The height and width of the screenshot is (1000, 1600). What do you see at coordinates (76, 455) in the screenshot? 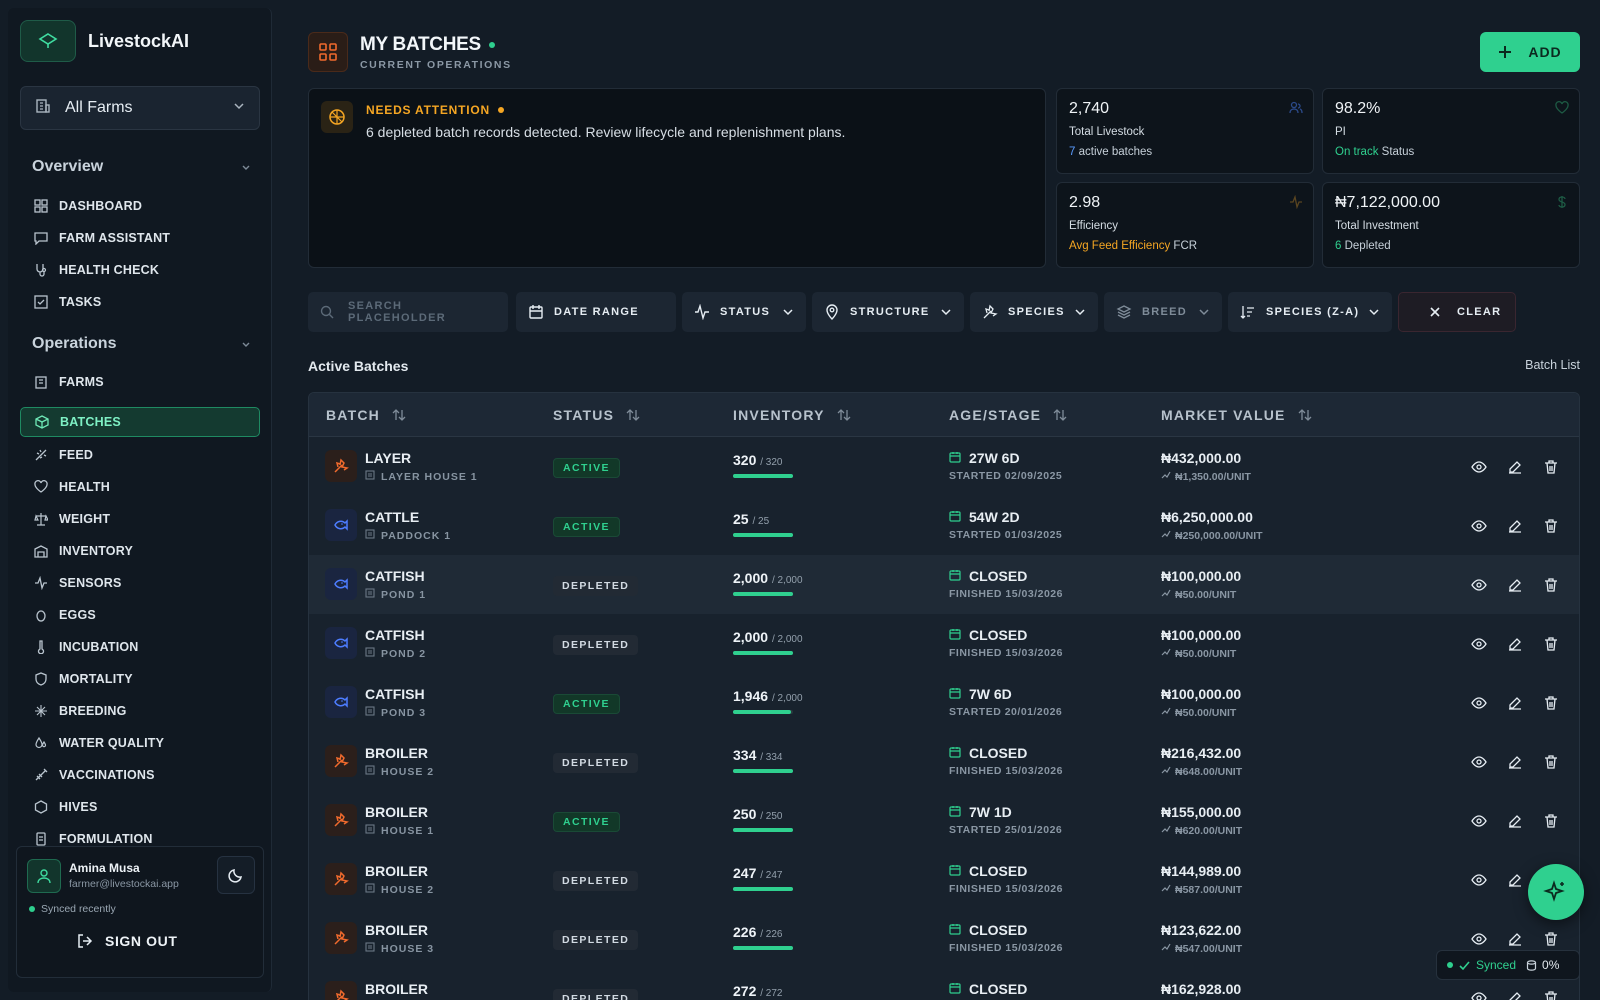
I see `sidebar-item-label: FEED` at bounding box center [76, 455].